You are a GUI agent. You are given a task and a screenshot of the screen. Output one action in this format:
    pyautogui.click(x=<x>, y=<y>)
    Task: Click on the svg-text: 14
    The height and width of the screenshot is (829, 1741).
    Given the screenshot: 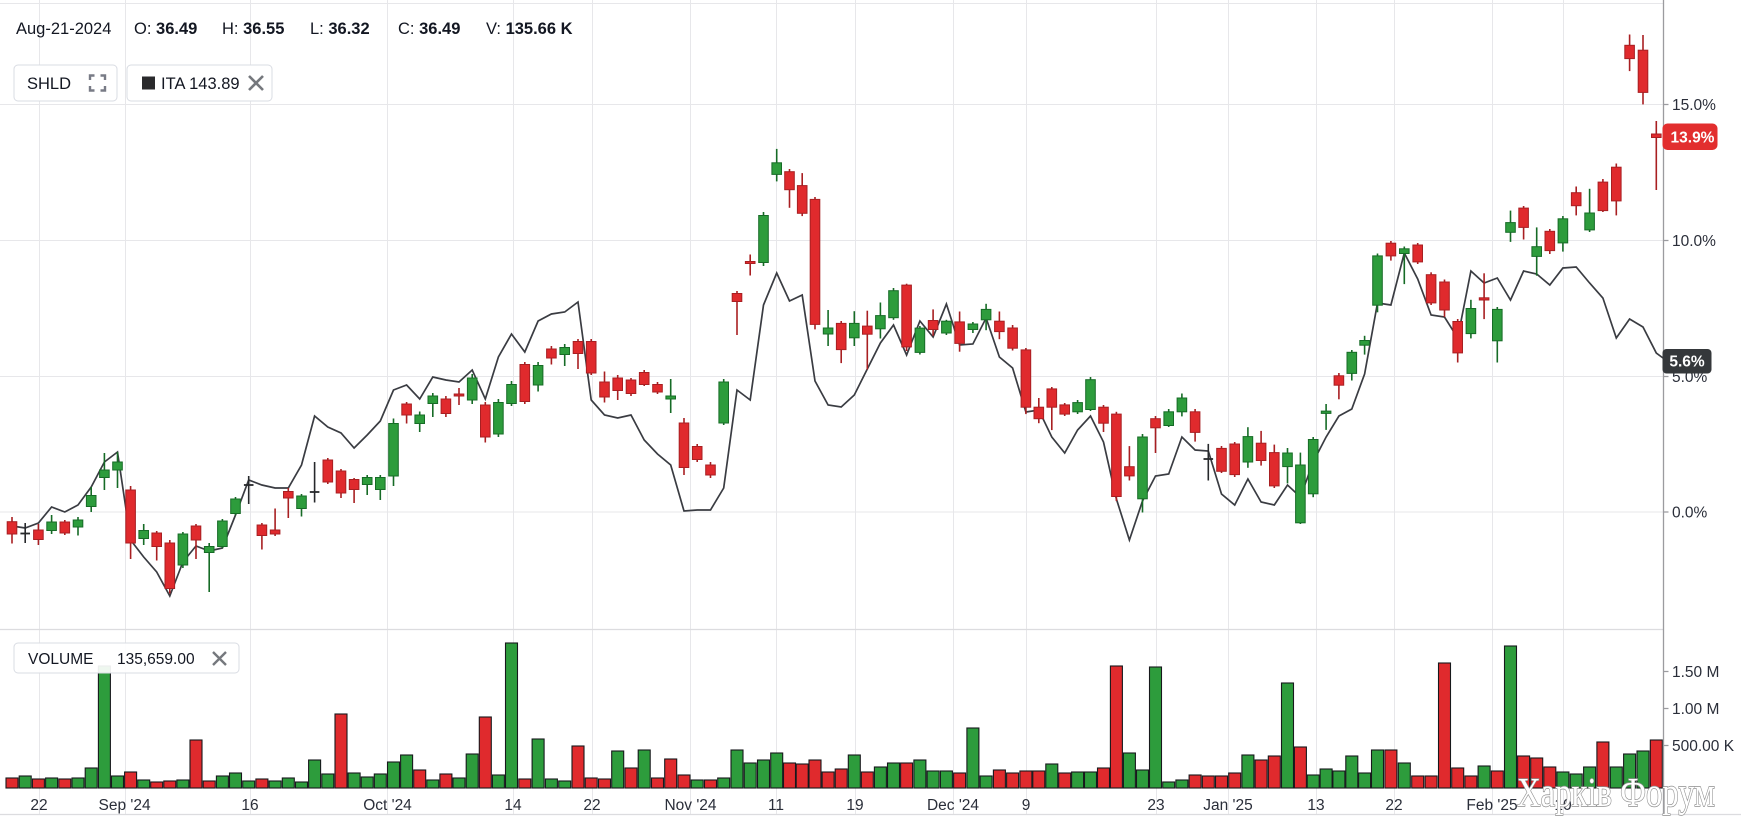 What is the action you would take?
    pyautogui.click(x=513, y=805)
    